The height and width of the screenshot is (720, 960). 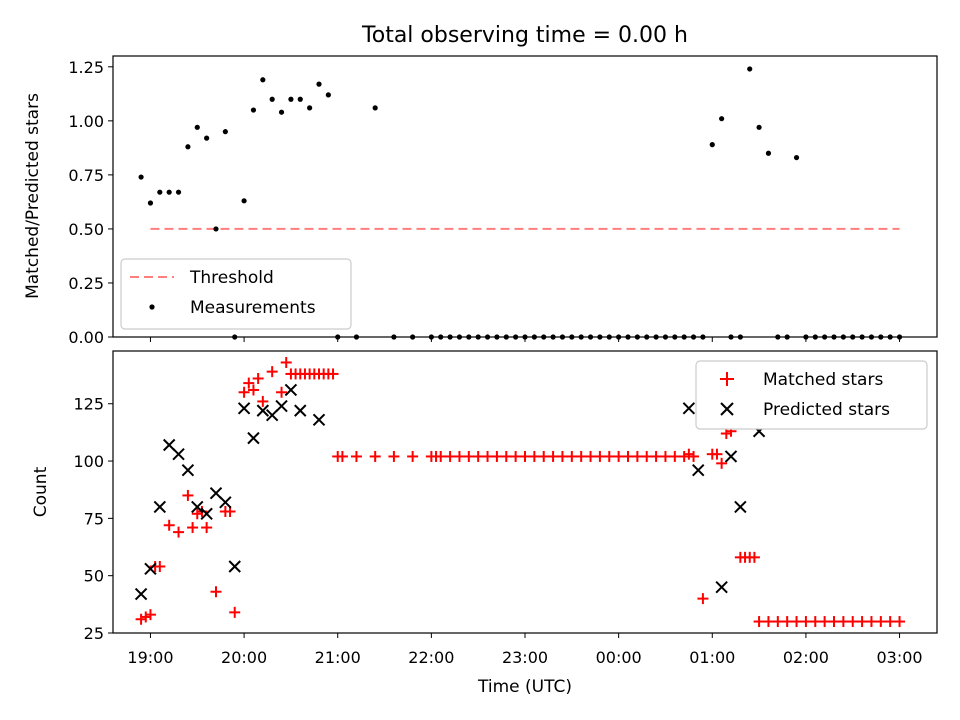 What do you see at coordinates (41, 491) in the screenshot?
I see `bottom-y-axis-label: Count` at bounding box center [41, 491].